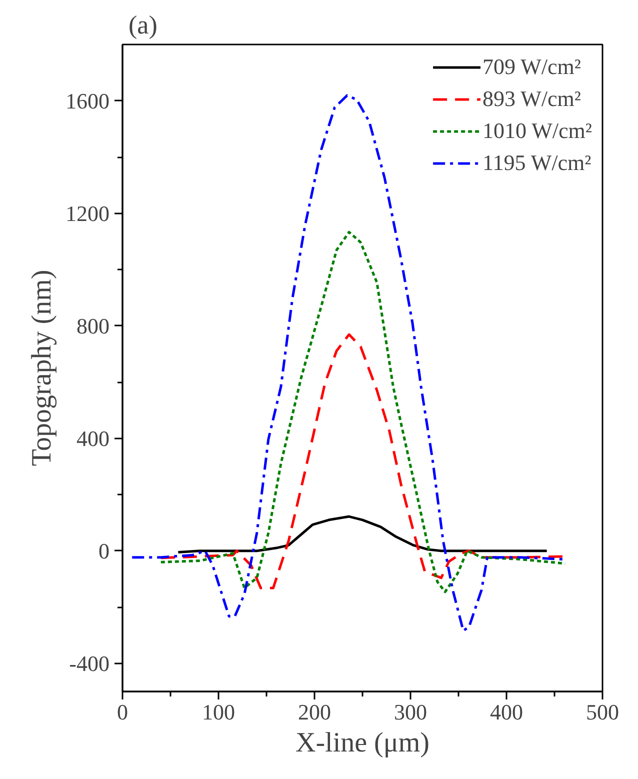 This screenshot has height=779, width=638. What do you see at coordinates (88, 213) in the screenshot?
I see `y-tick-label: 1200` at bounding box center [88, 213].